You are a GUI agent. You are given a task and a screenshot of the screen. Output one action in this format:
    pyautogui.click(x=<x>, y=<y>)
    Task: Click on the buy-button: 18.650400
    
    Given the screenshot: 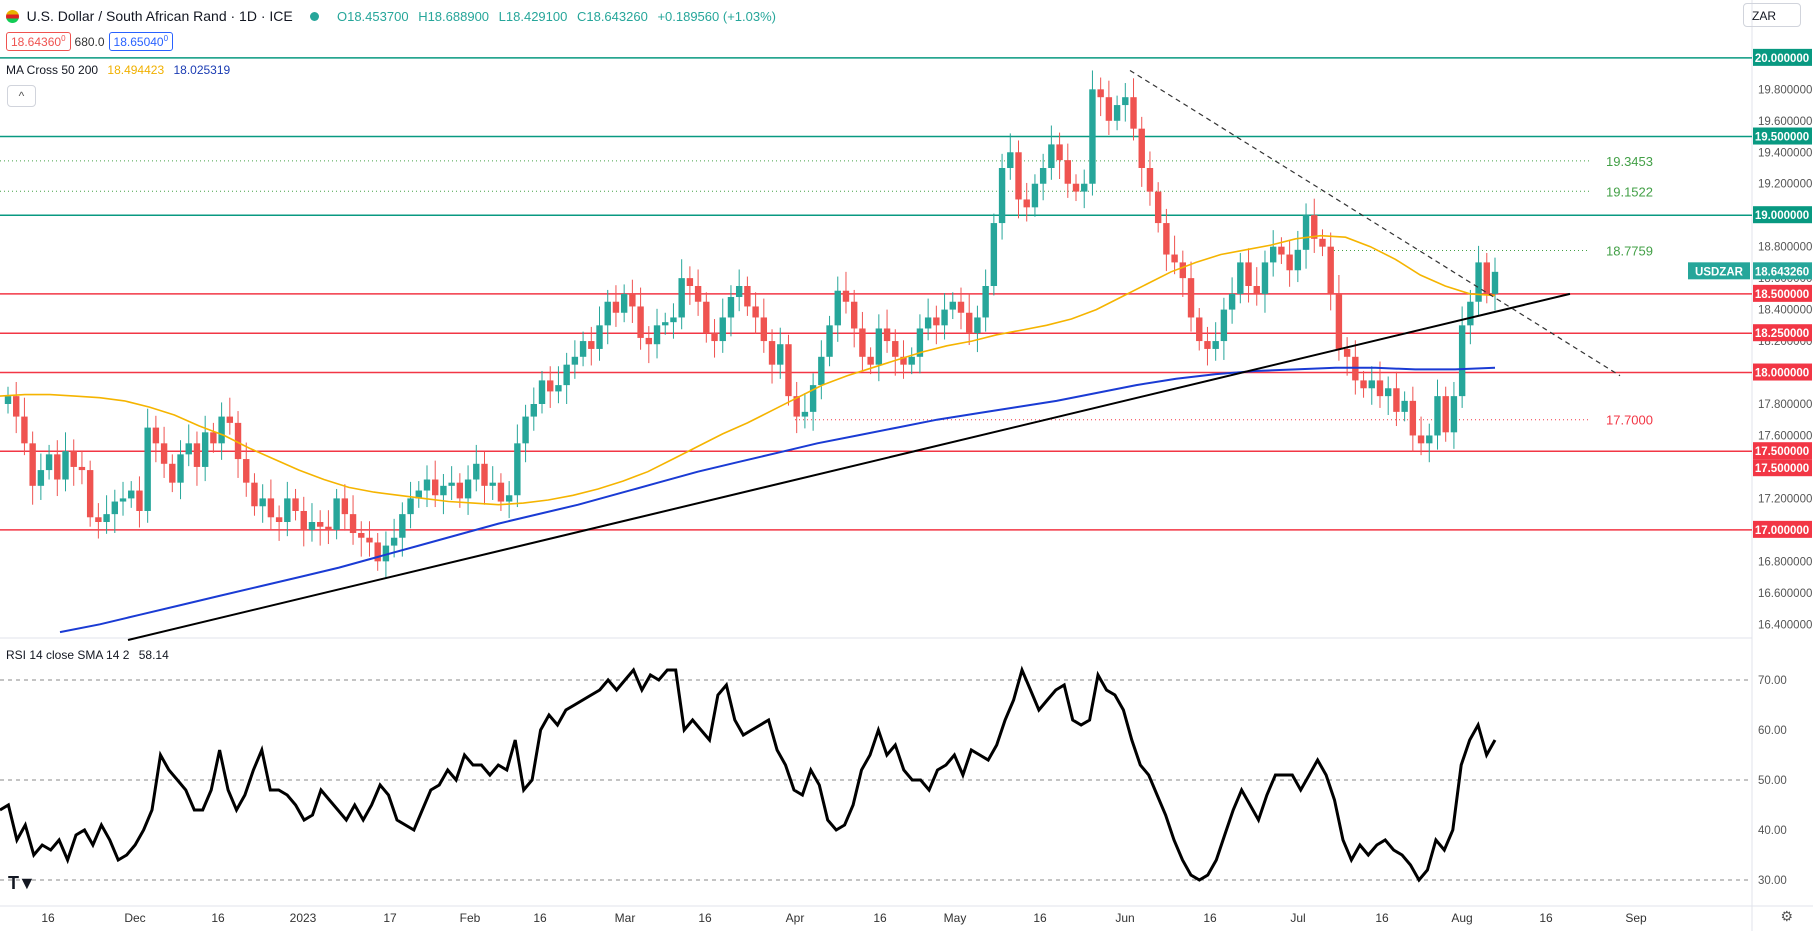 What is the action you would take?
    pyautogui.click(x=141, y=41)
    